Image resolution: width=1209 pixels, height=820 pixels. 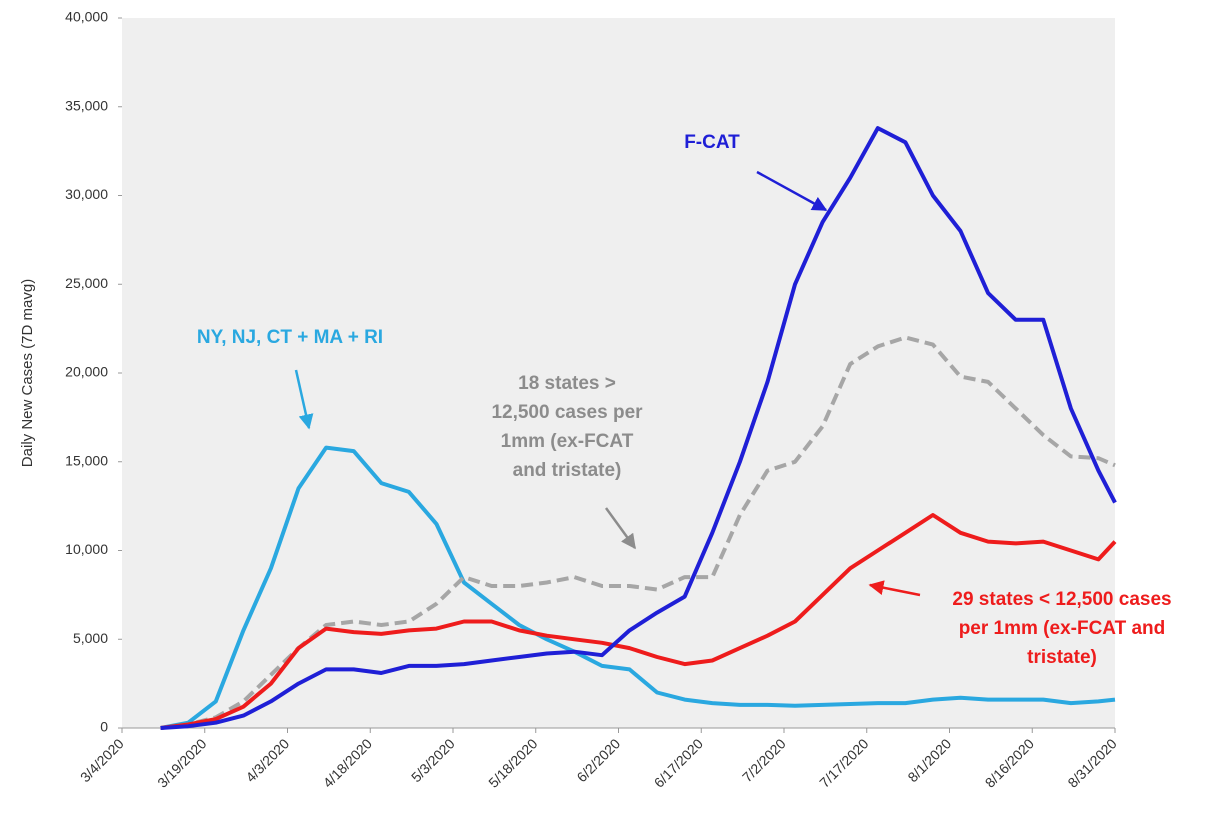 I want to click on x-tick-label: 6/2/2020, so click(x=598, y=760).